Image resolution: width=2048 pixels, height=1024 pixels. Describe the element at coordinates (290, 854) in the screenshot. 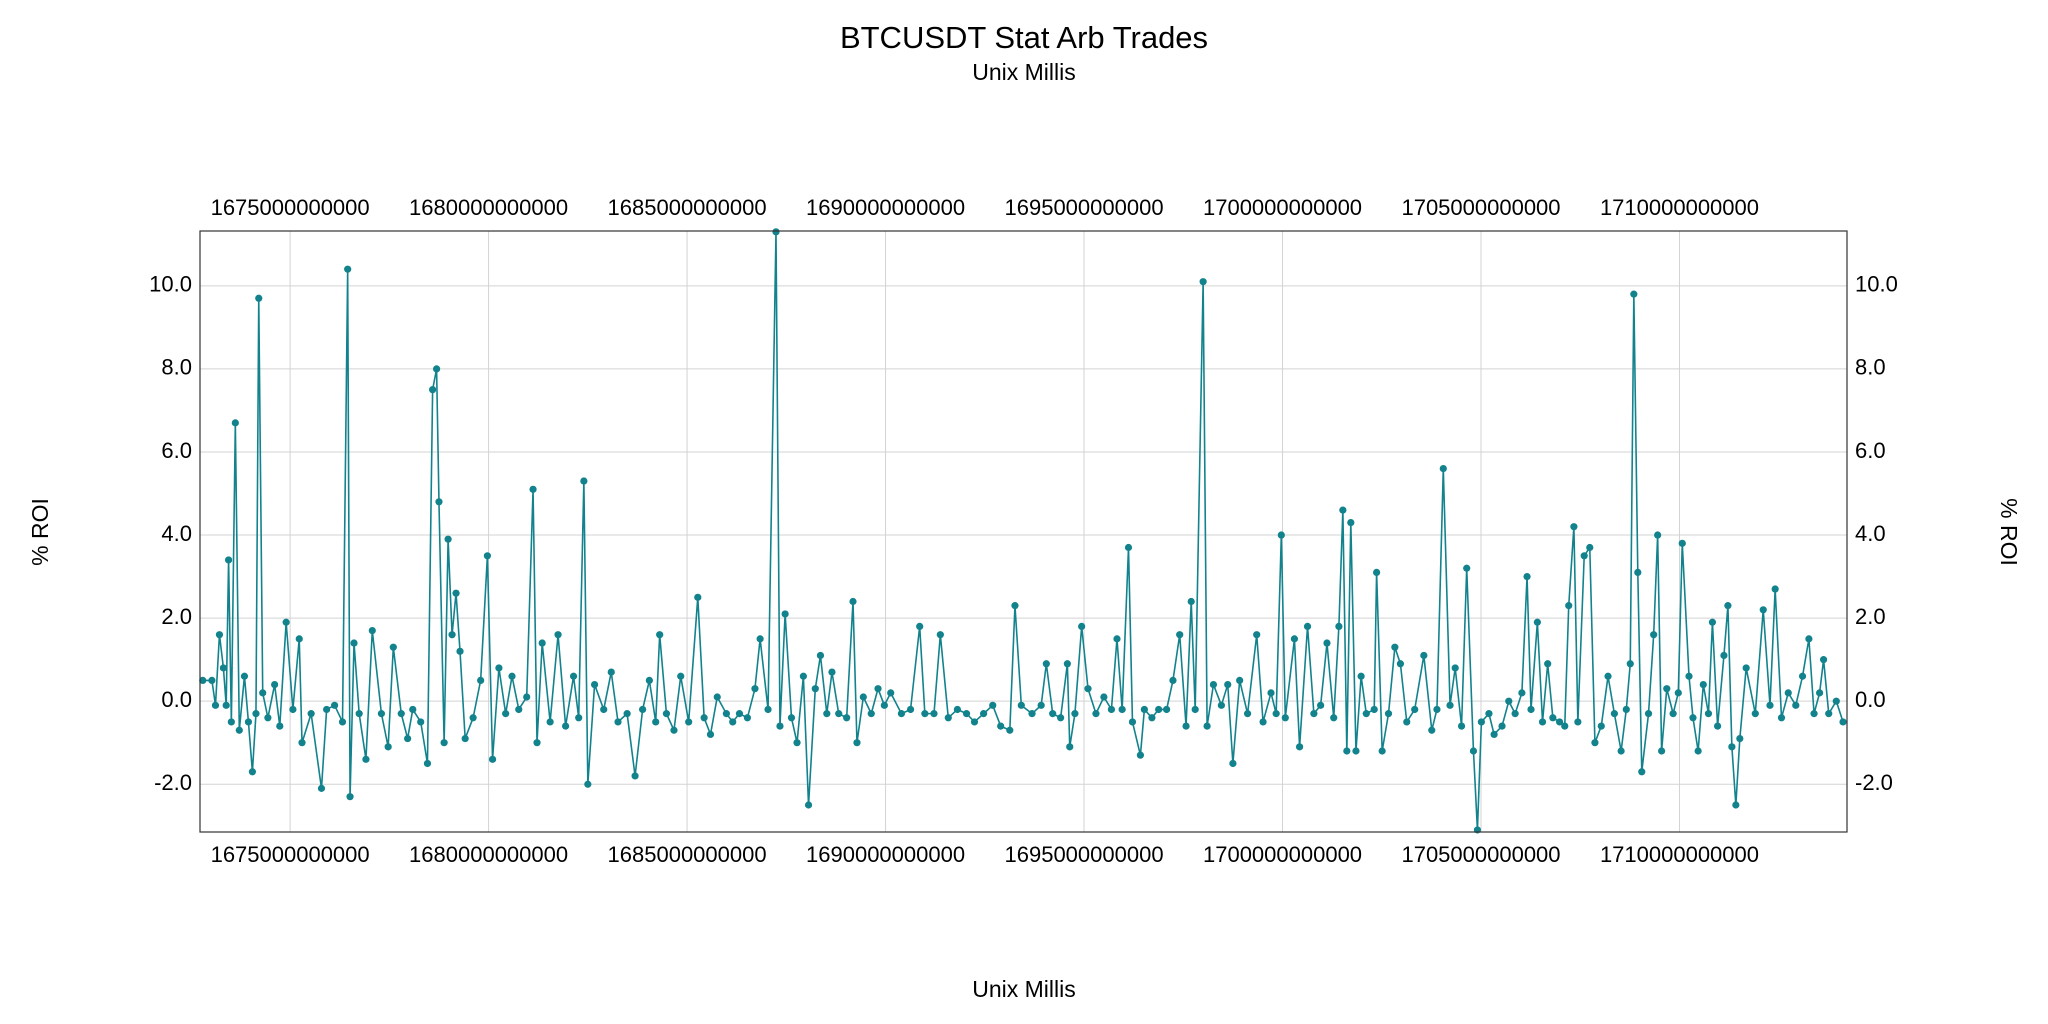

I see `x-tick-label: 1675000000000` at that location.